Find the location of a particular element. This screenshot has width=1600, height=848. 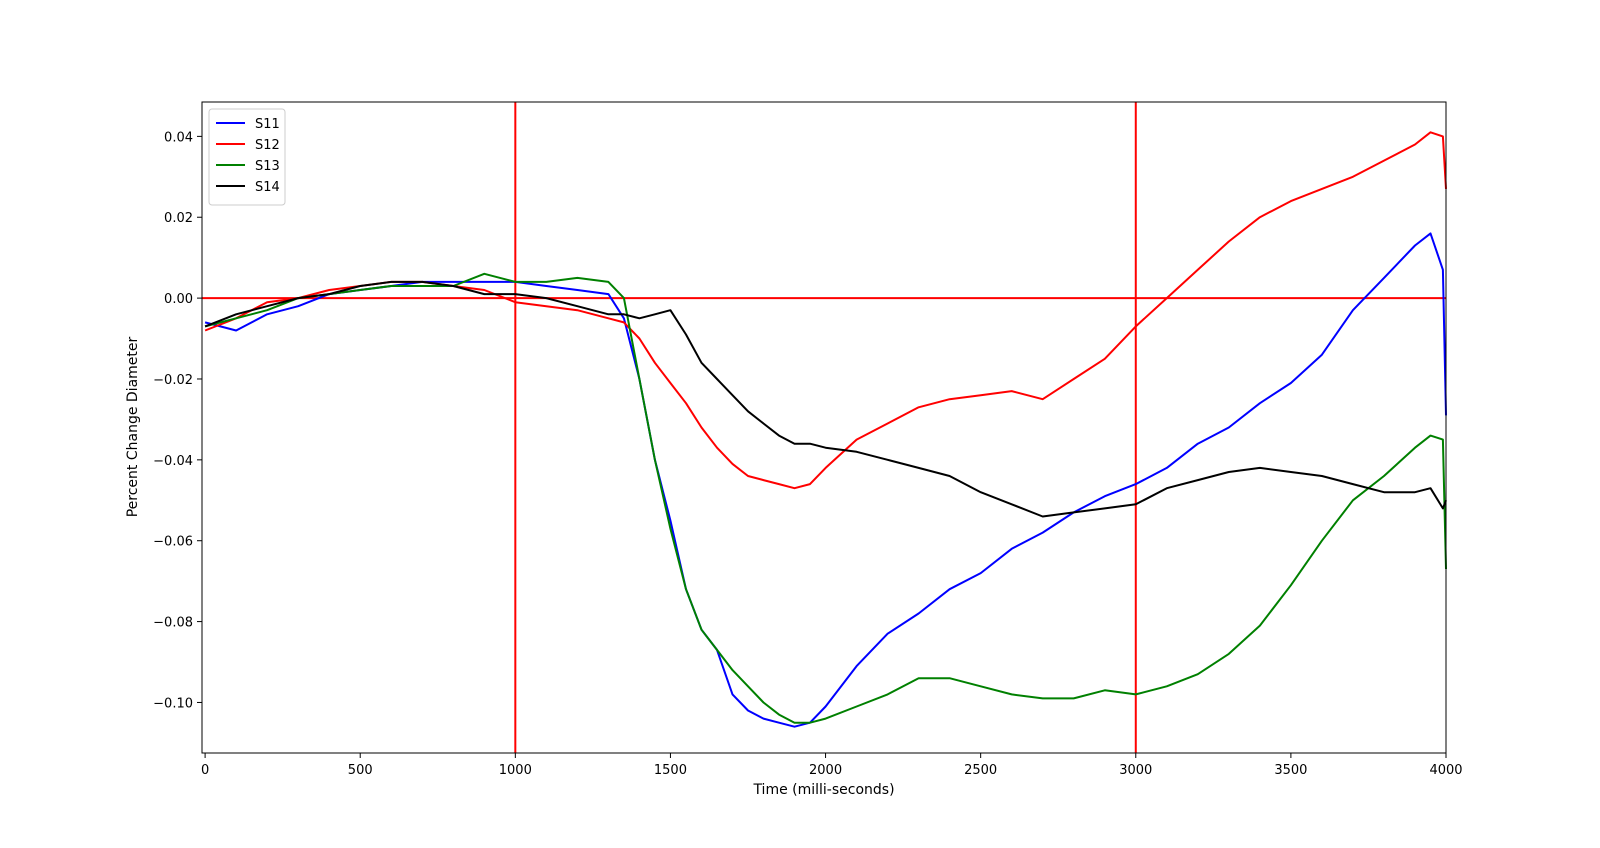

y-tick-label: −0.08 is located at coordinates (173, 623).